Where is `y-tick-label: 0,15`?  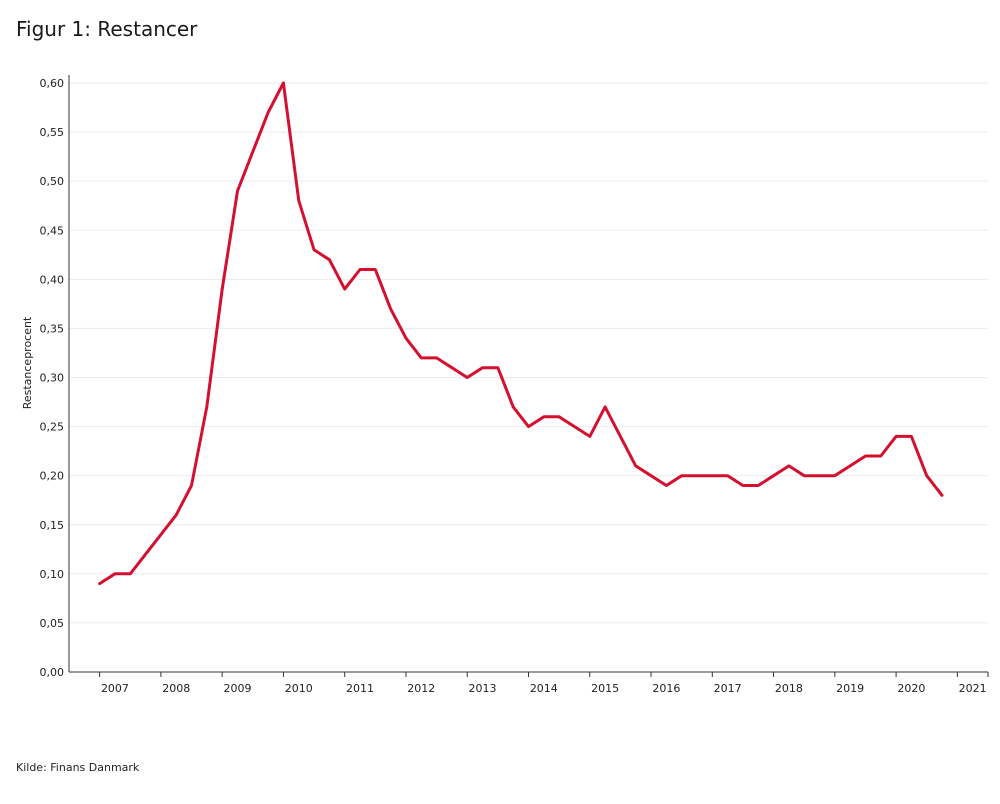 y-tick-label: 0,15 is located at coordinates (52, 525).